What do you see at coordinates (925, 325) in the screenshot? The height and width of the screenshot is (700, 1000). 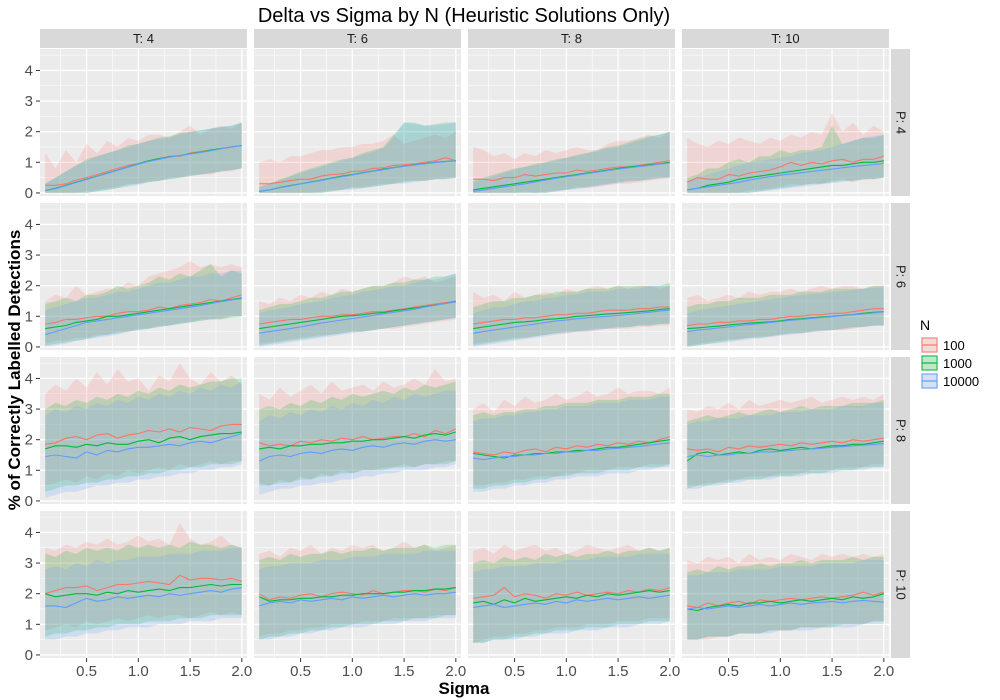 I see `legend-title: N` at bounding box center [925, 325].